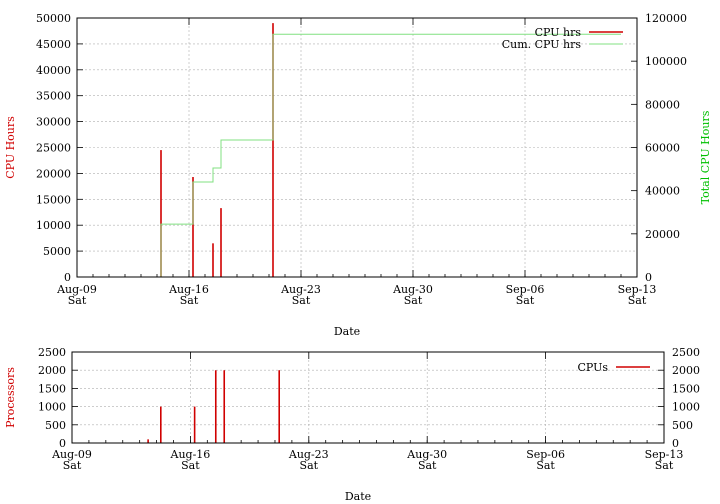  Describe the element at coordinates (53, 96) in the screenshot. I see `y-tick-label: 35000` at that location.